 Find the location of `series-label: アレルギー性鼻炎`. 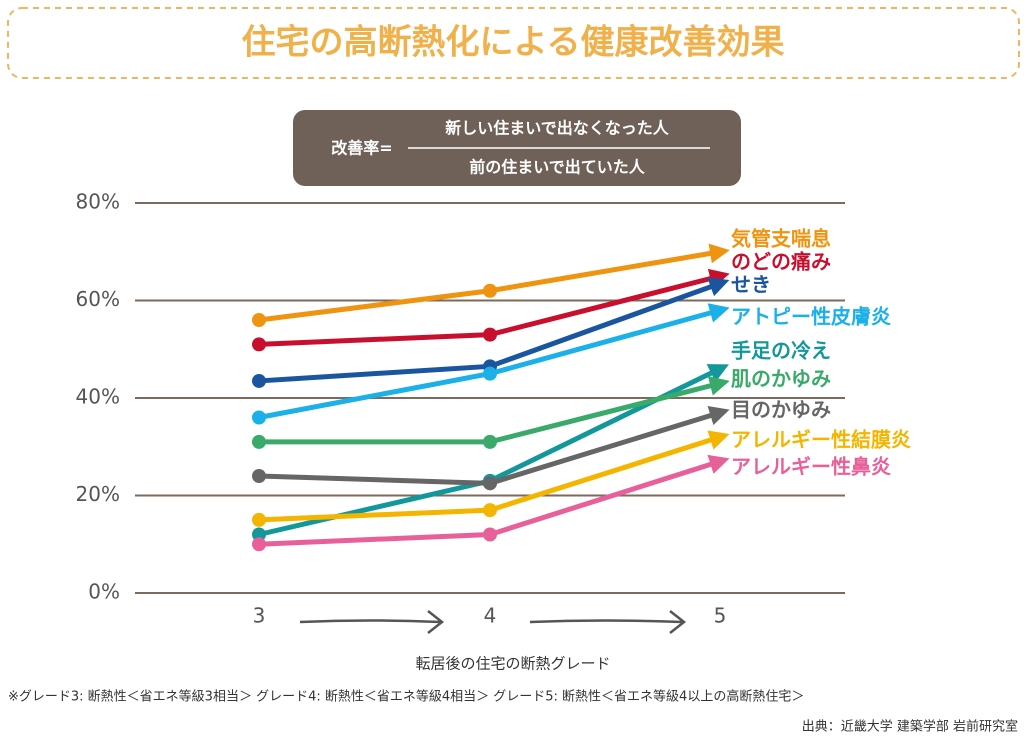

series-label: アレルギー性鼻炎 is located at coordinates (811, 467).